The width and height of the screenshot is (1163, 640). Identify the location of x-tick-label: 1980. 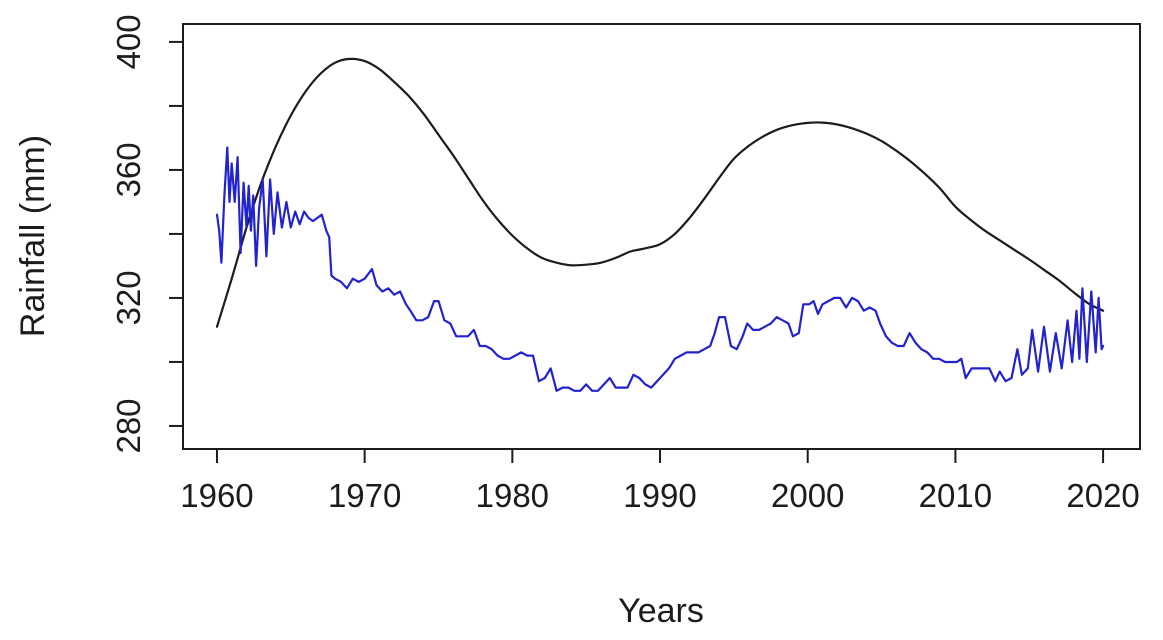
(512, 495).